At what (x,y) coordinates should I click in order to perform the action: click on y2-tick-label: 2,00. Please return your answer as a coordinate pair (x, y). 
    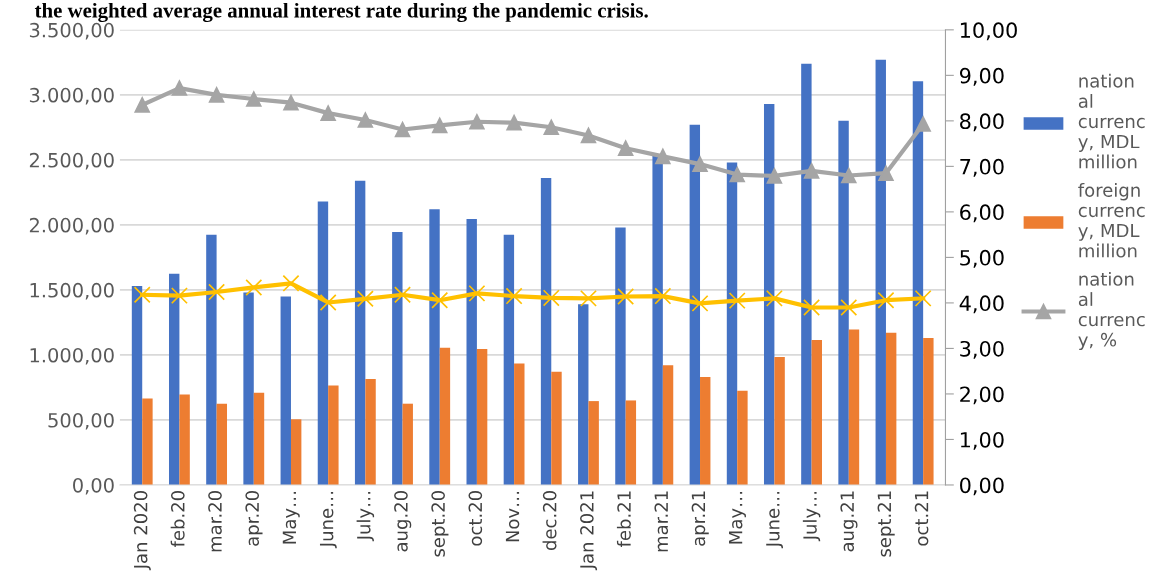
    Looking at the image, I should click on (982, 395).